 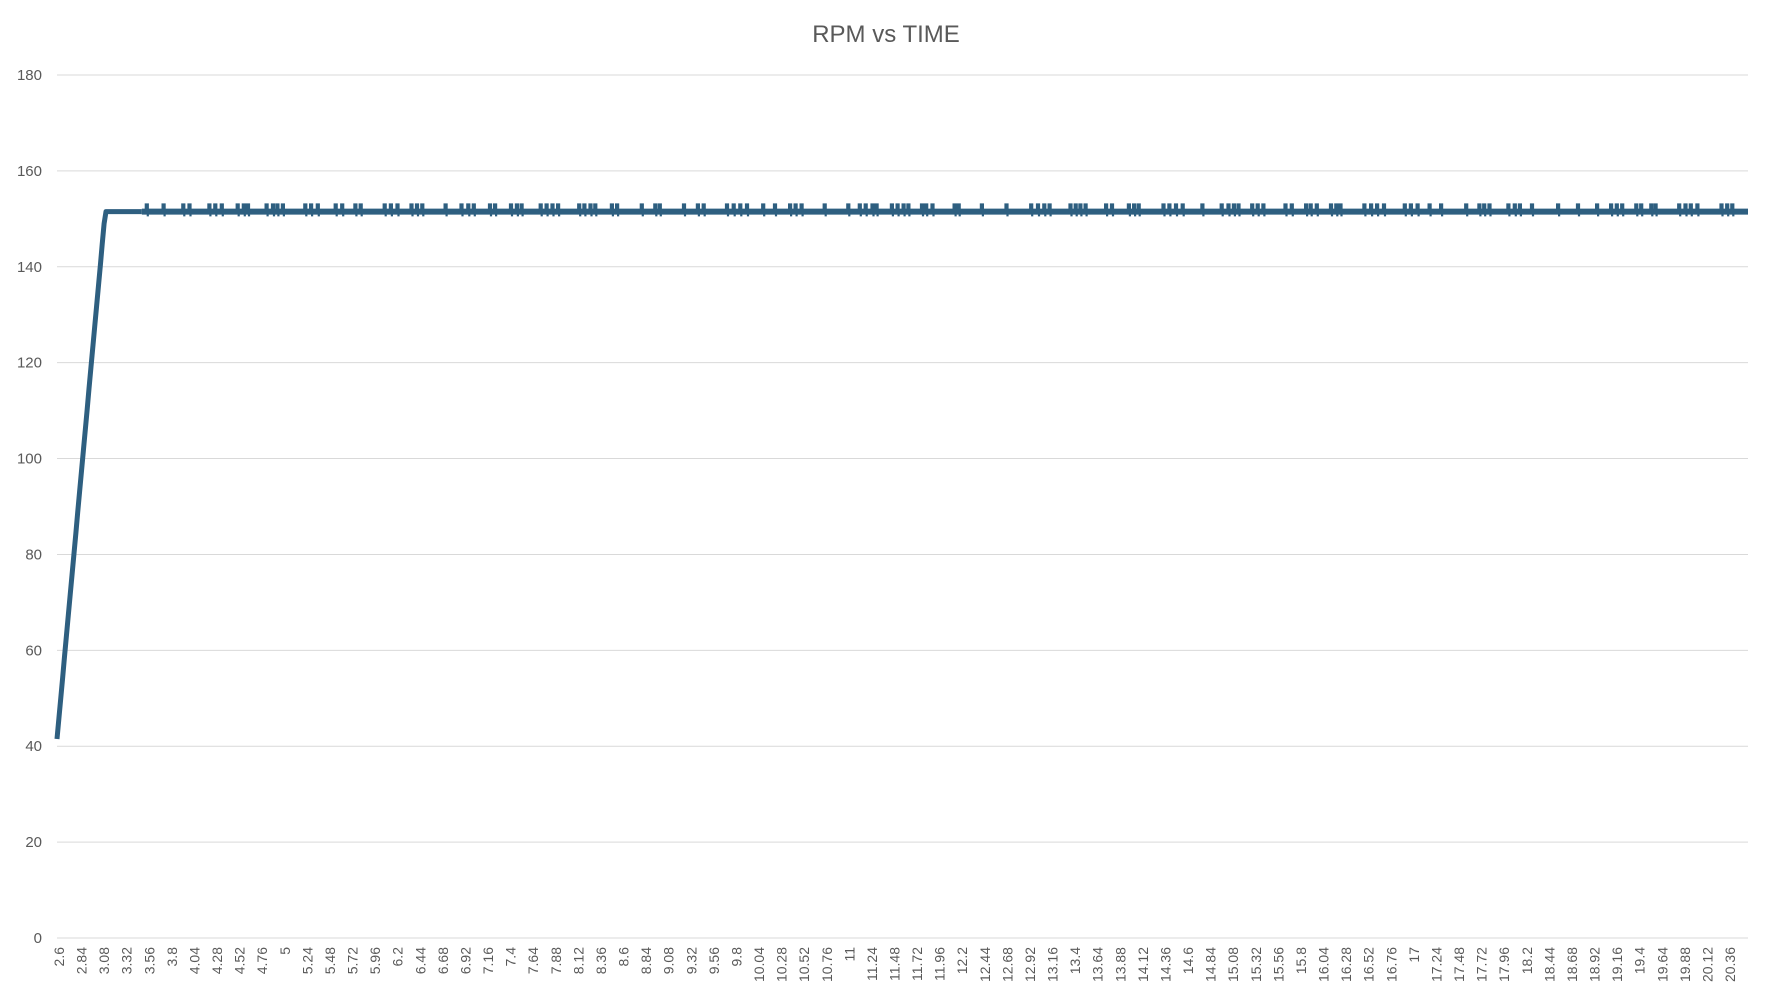 What do you see at coordinates (1504, 964) in the screenshot?
I see `x-tick-label: 17.96` at bounding box center [1504, 964].